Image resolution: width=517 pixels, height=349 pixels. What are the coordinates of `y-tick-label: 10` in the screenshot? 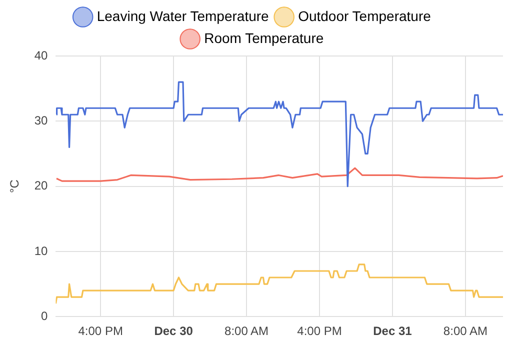 It's located at (41, 251).